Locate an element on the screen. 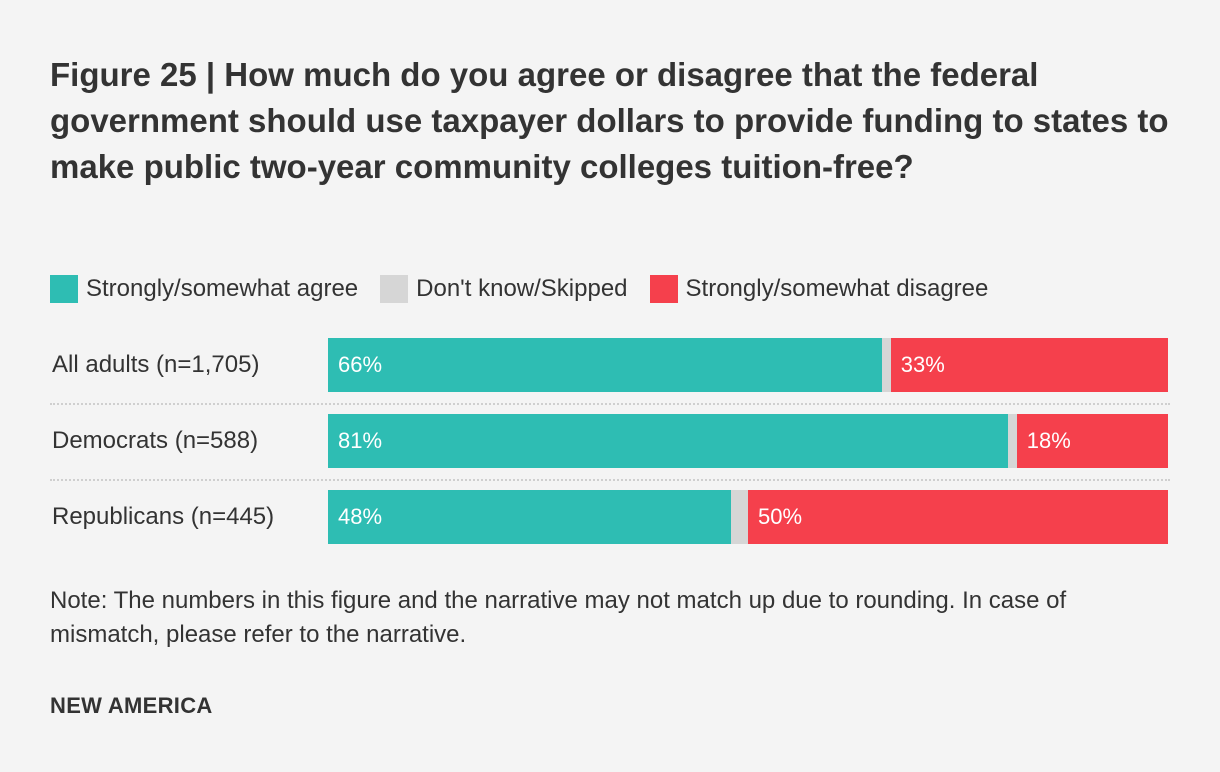 The height and width of the screenshot is (772, 1220). legend-label-agree: Strongly/somewhat agree is located at coordinates (222, 288).